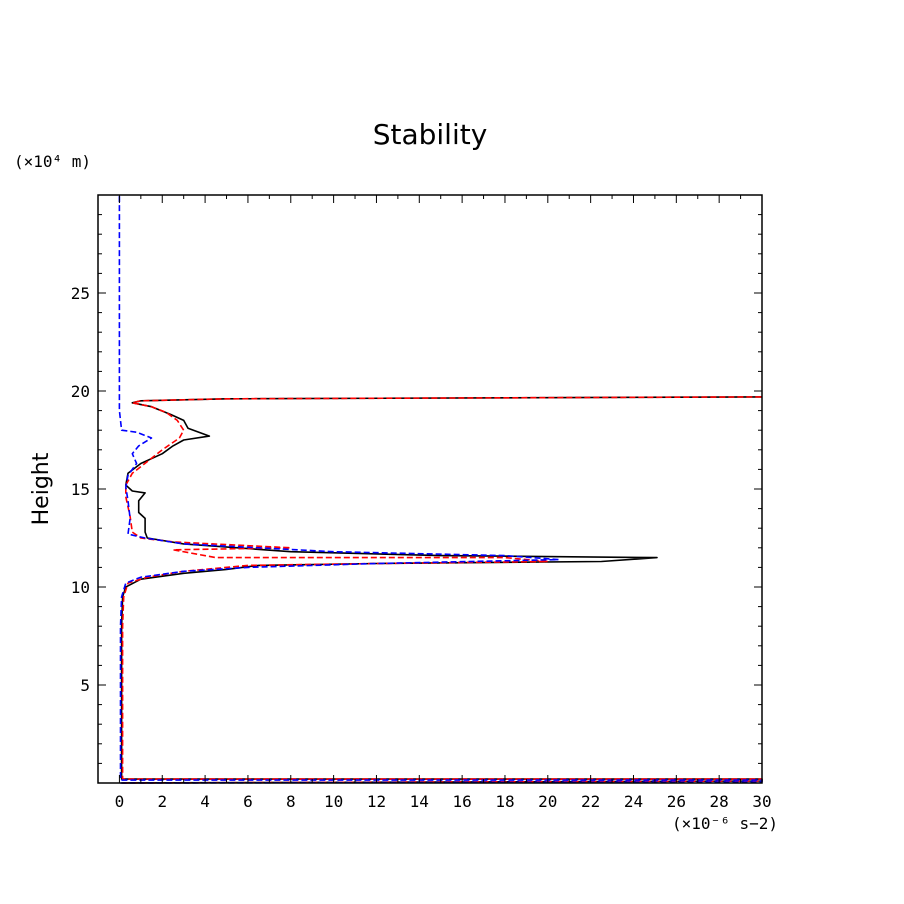 The width and height of the screenshot is (904, 904). I want to click on x-tick-label: 18, so click(504, 801).